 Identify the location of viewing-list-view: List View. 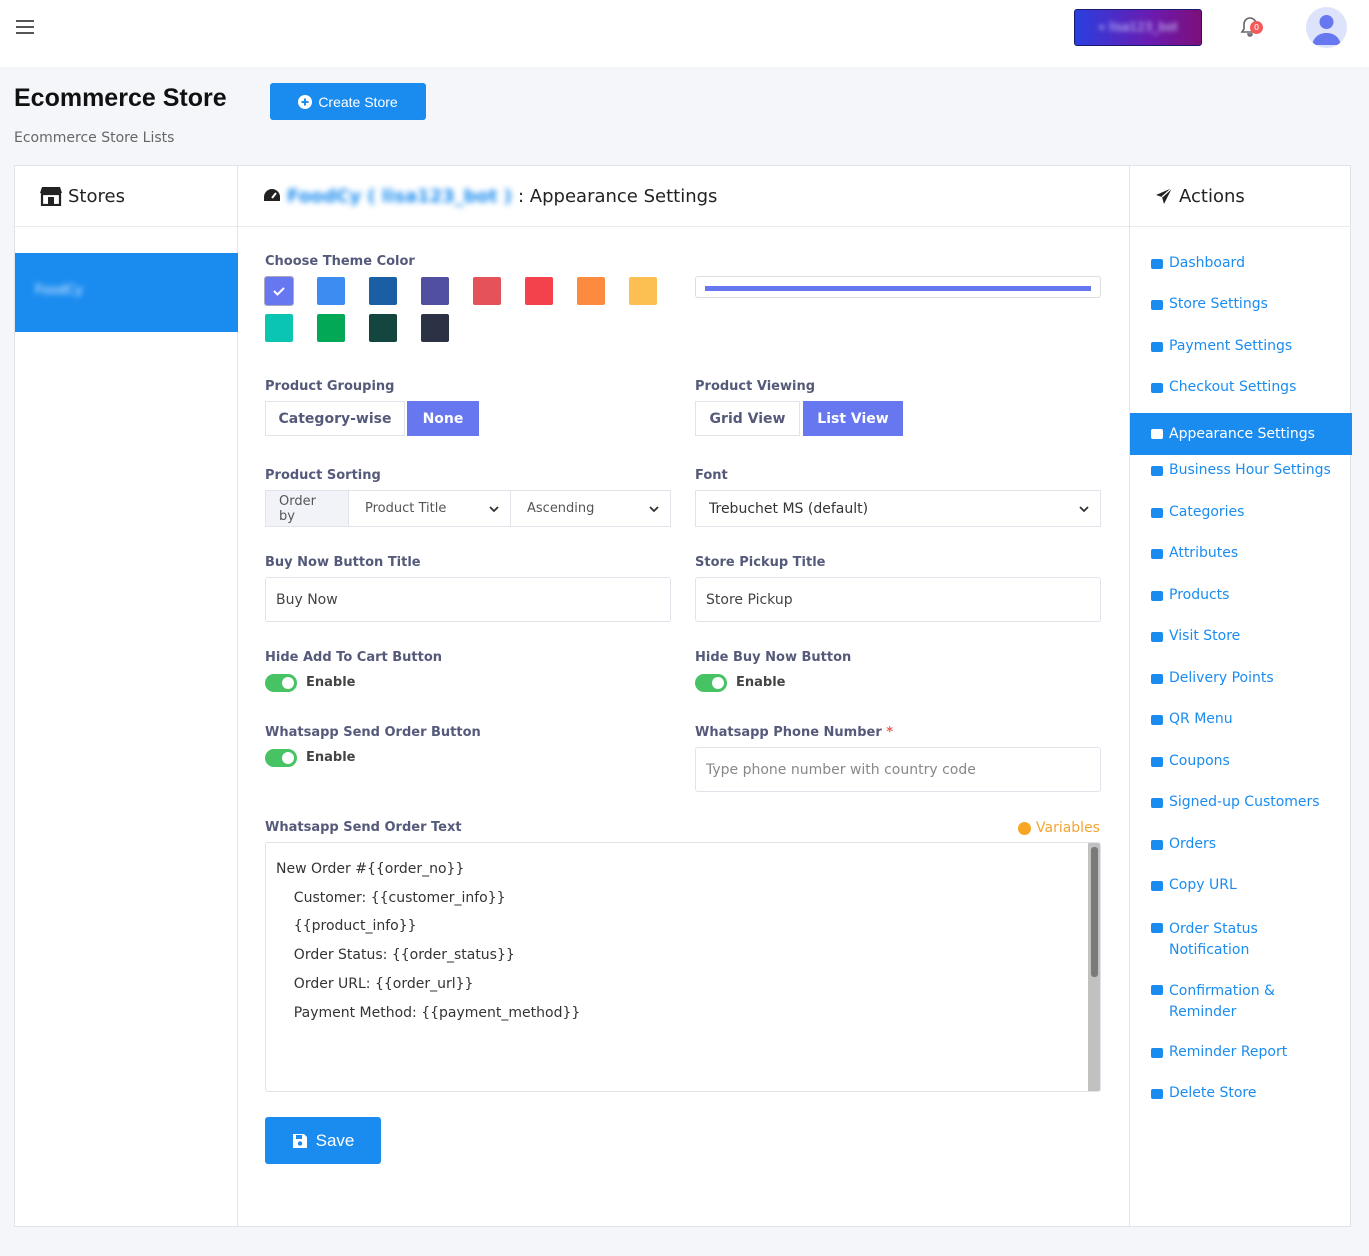
(853, 418).